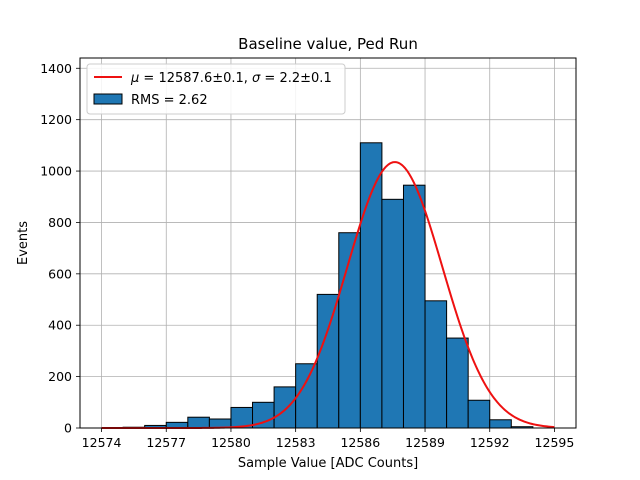 The width and height of the screenshot is (640, 480). I want to click on legend-box, so click(216, 89).